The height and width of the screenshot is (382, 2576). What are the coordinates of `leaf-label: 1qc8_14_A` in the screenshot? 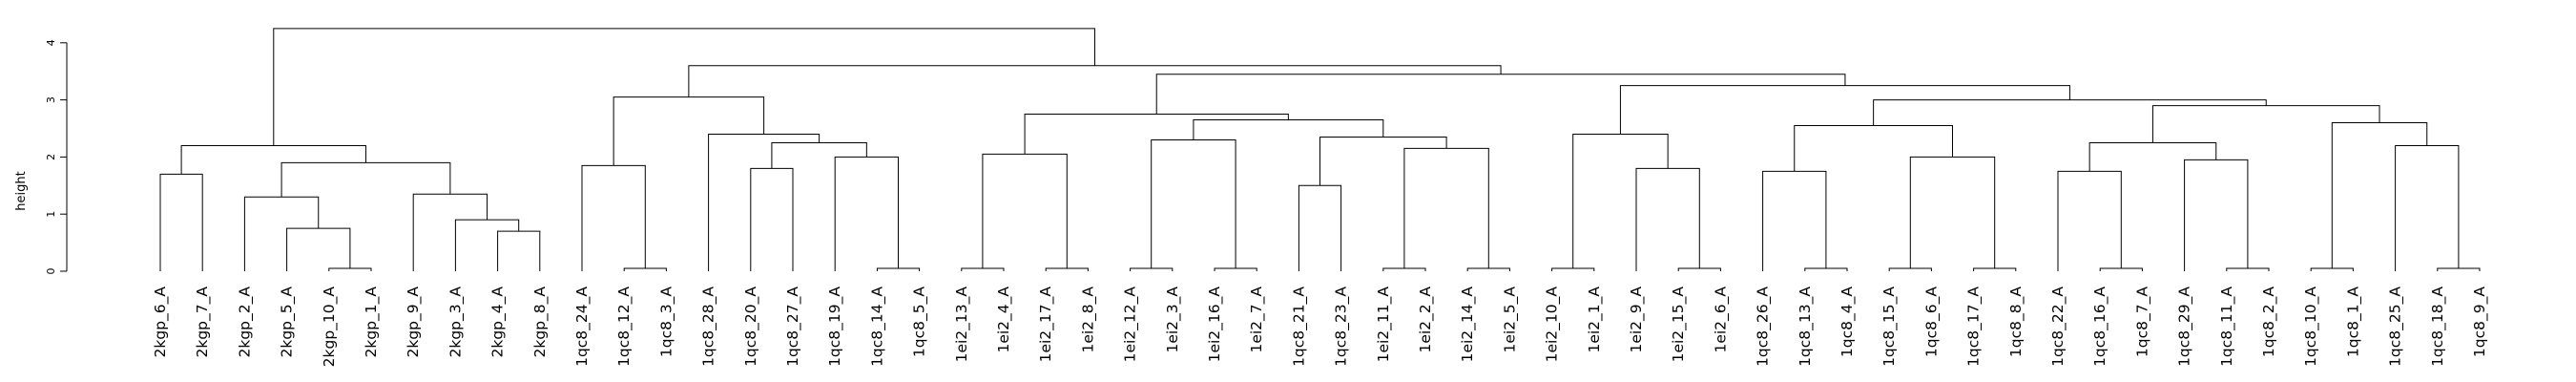 It's located at (877, 326).